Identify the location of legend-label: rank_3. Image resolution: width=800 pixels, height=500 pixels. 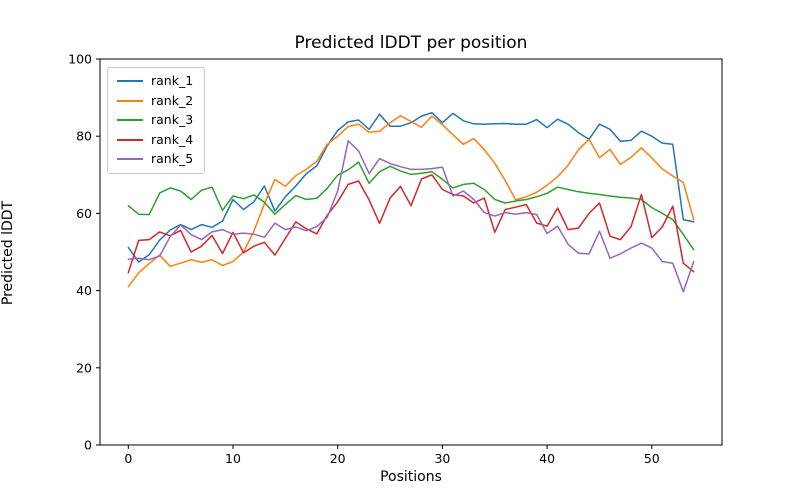
(172, 119).